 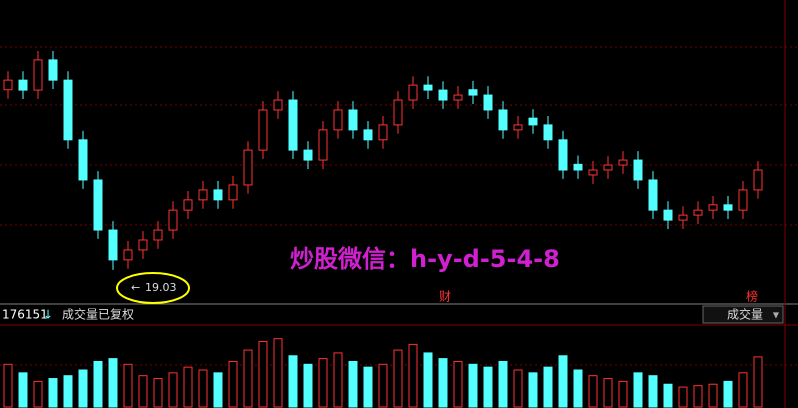 What do you see at coordinates (776, 315) in the screenshot?
I see `dropdown-arrow: ▼` at bounding box center [776, 315].